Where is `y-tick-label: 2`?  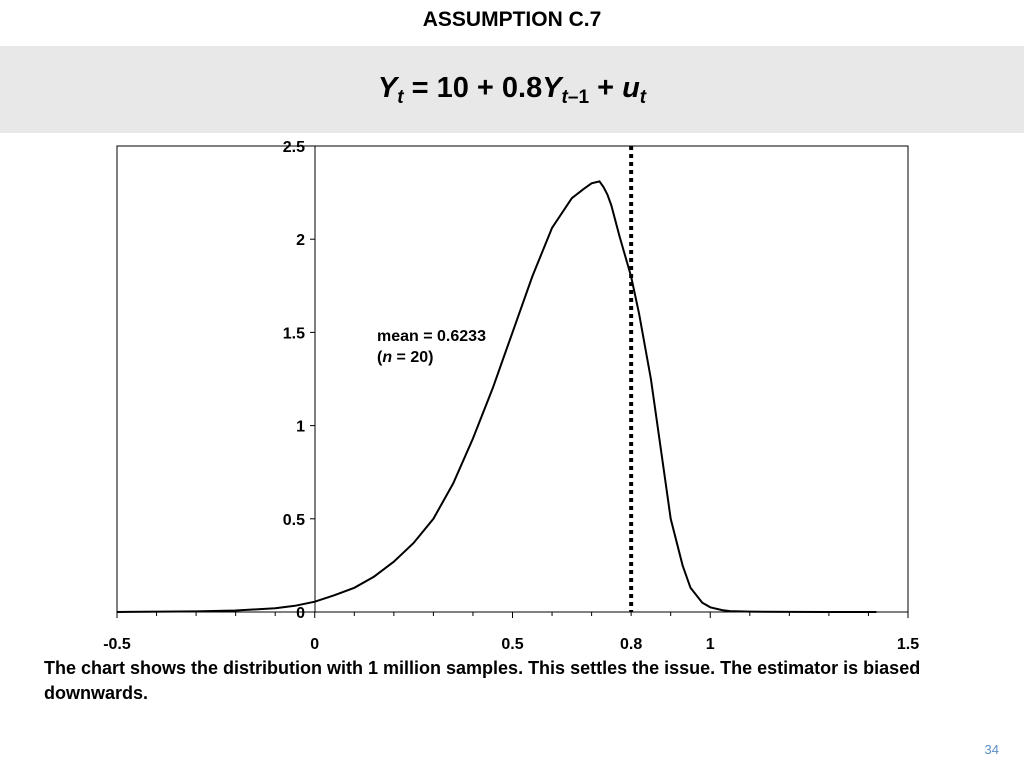
y-tick-label: 2 is located at coordinates (300, 240).